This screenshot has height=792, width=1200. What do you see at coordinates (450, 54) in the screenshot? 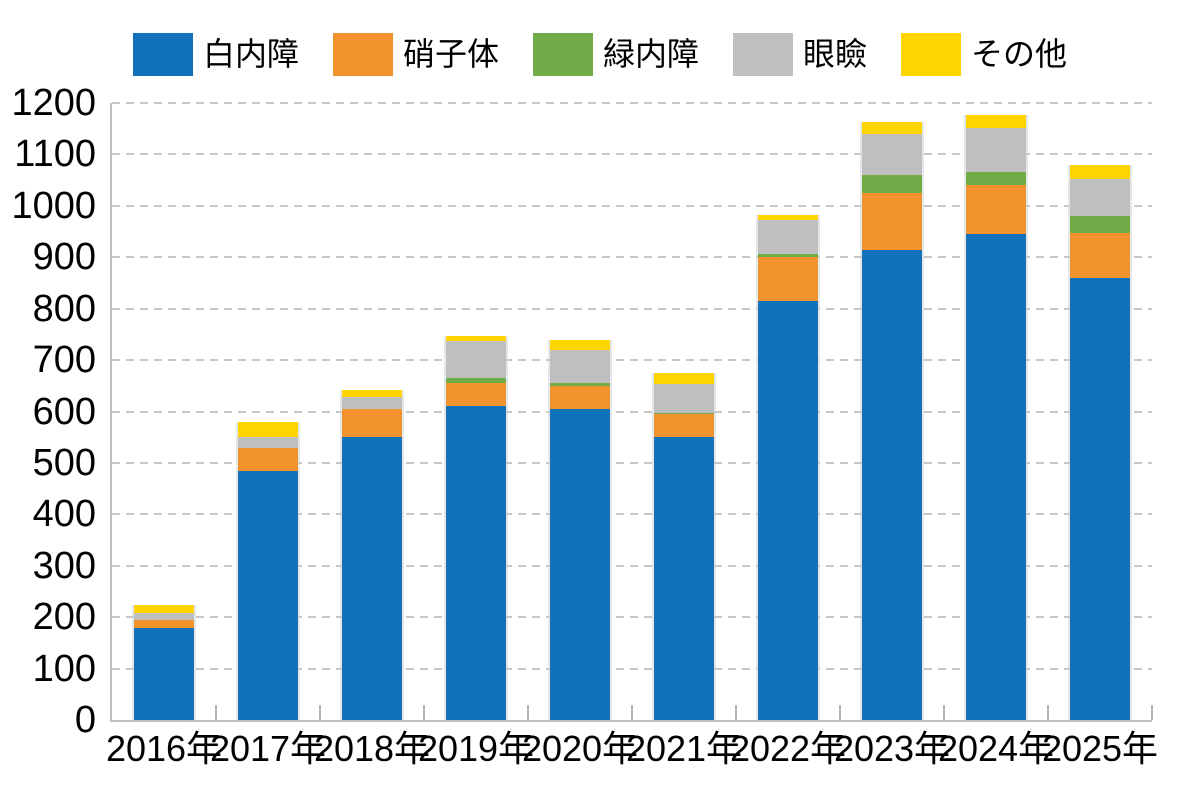
I see `legend-label: 硝子体` at bounding box center [450, 54].